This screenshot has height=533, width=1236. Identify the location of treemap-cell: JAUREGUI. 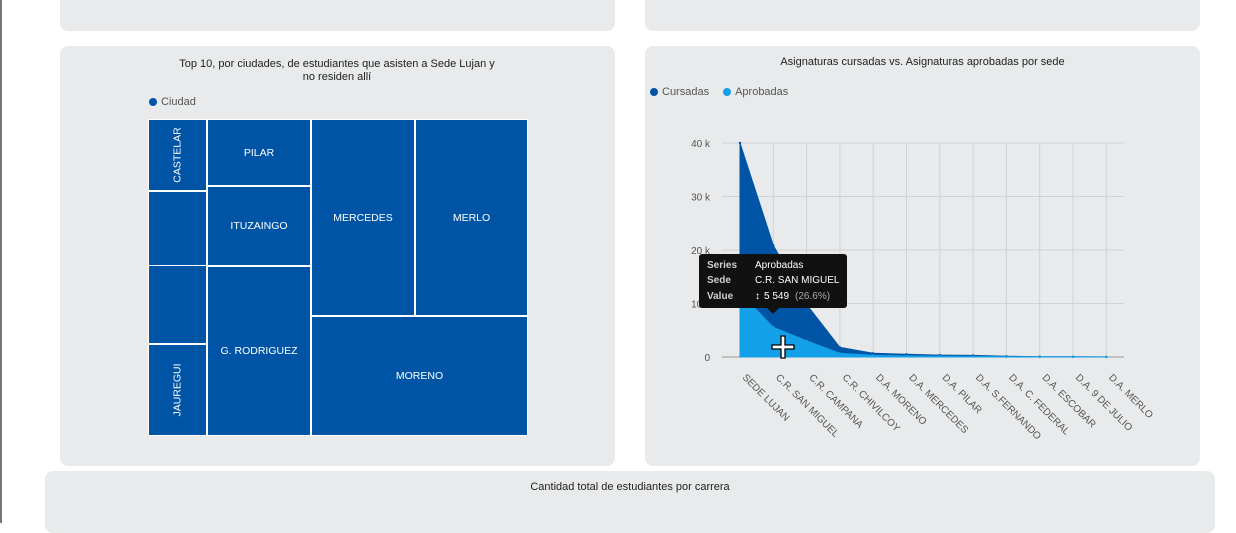
(177, 390).